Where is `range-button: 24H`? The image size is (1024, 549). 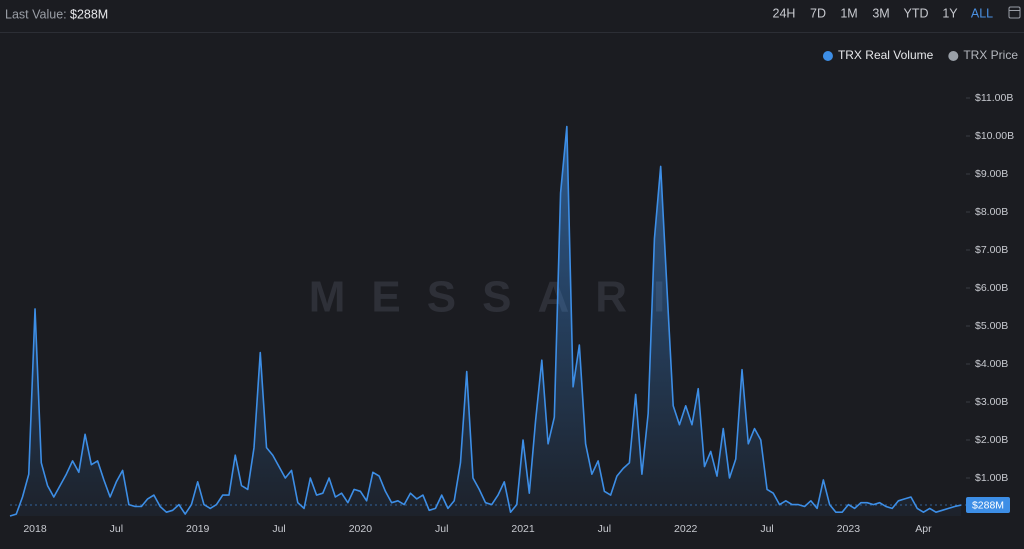
range-button: 24H is located at coordinates (784, 13).